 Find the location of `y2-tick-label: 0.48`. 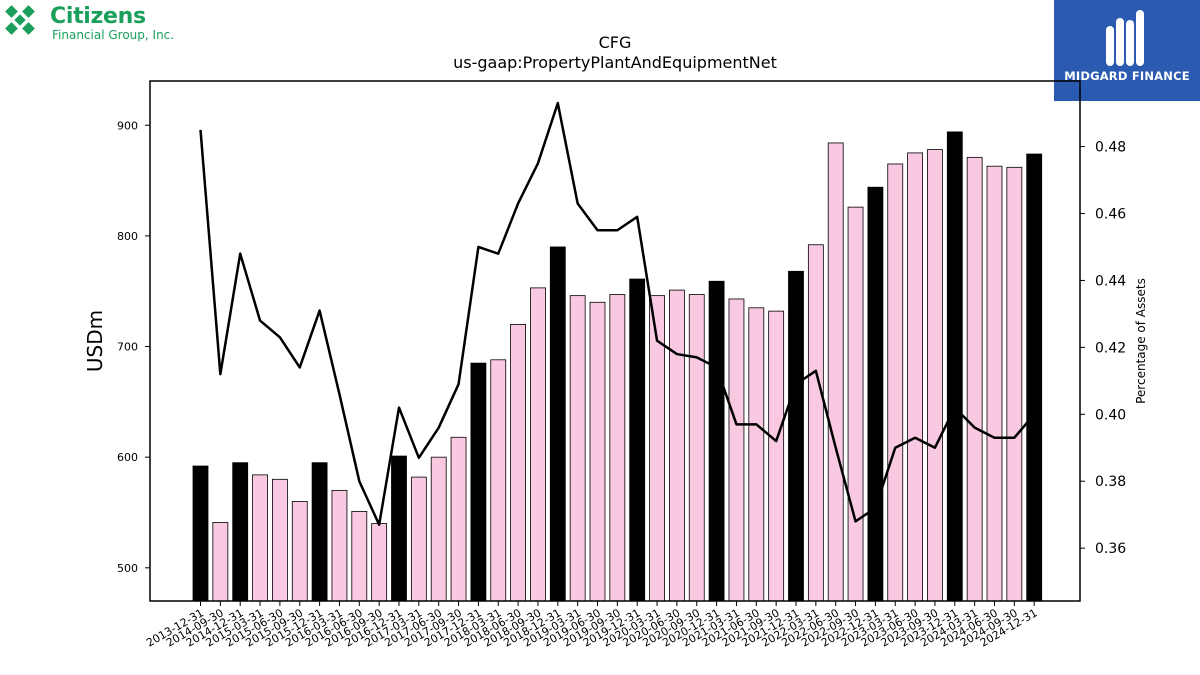

y2-tick-label: 0.48 is located at coordinates (1110, 148).